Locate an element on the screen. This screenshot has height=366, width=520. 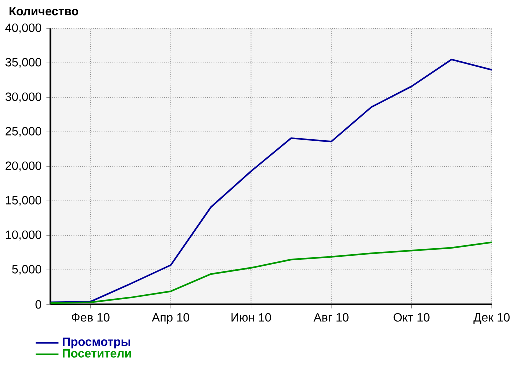
y-axis-title: Количество is located at coordinates (44, 11).